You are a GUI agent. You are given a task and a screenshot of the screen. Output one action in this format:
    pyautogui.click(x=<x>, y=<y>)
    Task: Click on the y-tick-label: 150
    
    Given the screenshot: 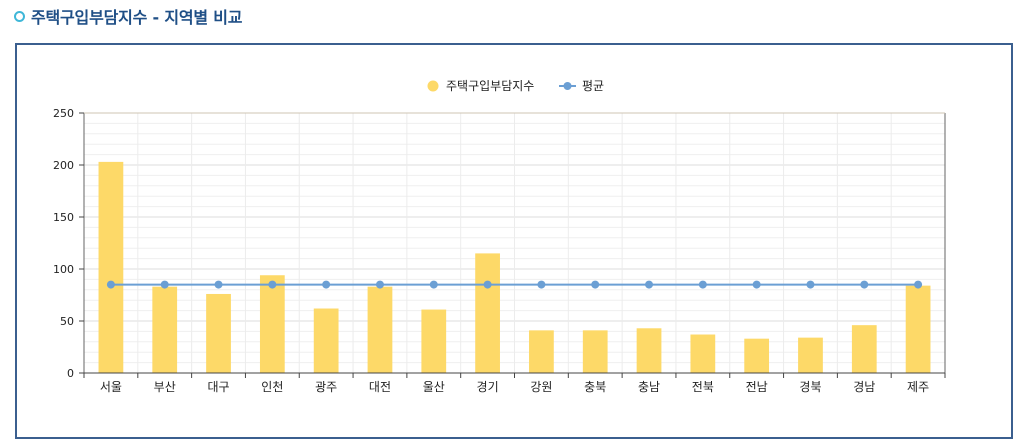 What is the action you would take?
    pyautogui.click(x=63, y=217)
    